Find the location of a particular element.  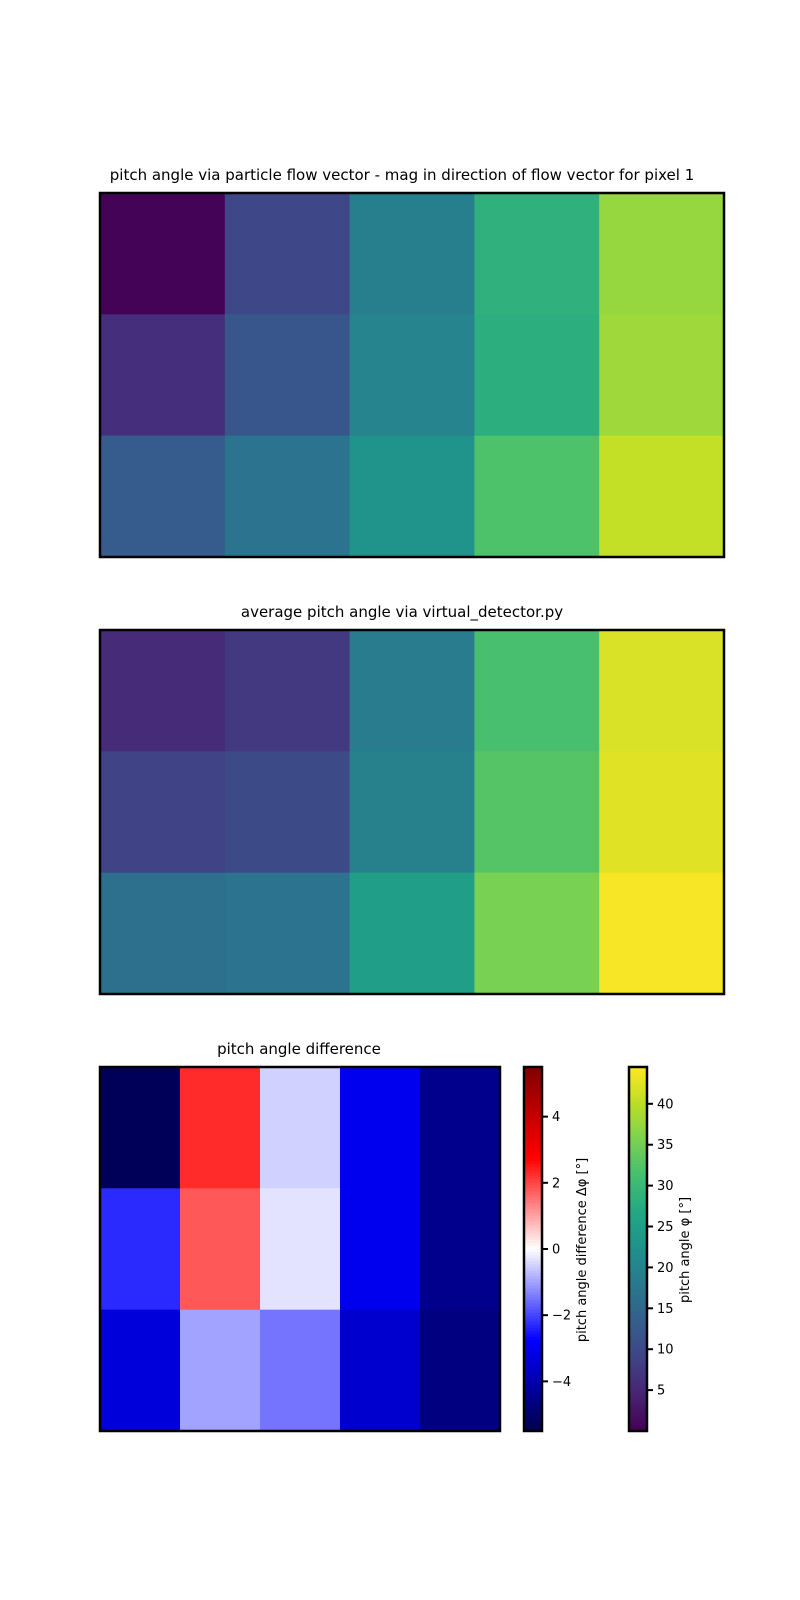

colorbar-pitch-tick-label: 30 is located at coordinates (665, 1186).